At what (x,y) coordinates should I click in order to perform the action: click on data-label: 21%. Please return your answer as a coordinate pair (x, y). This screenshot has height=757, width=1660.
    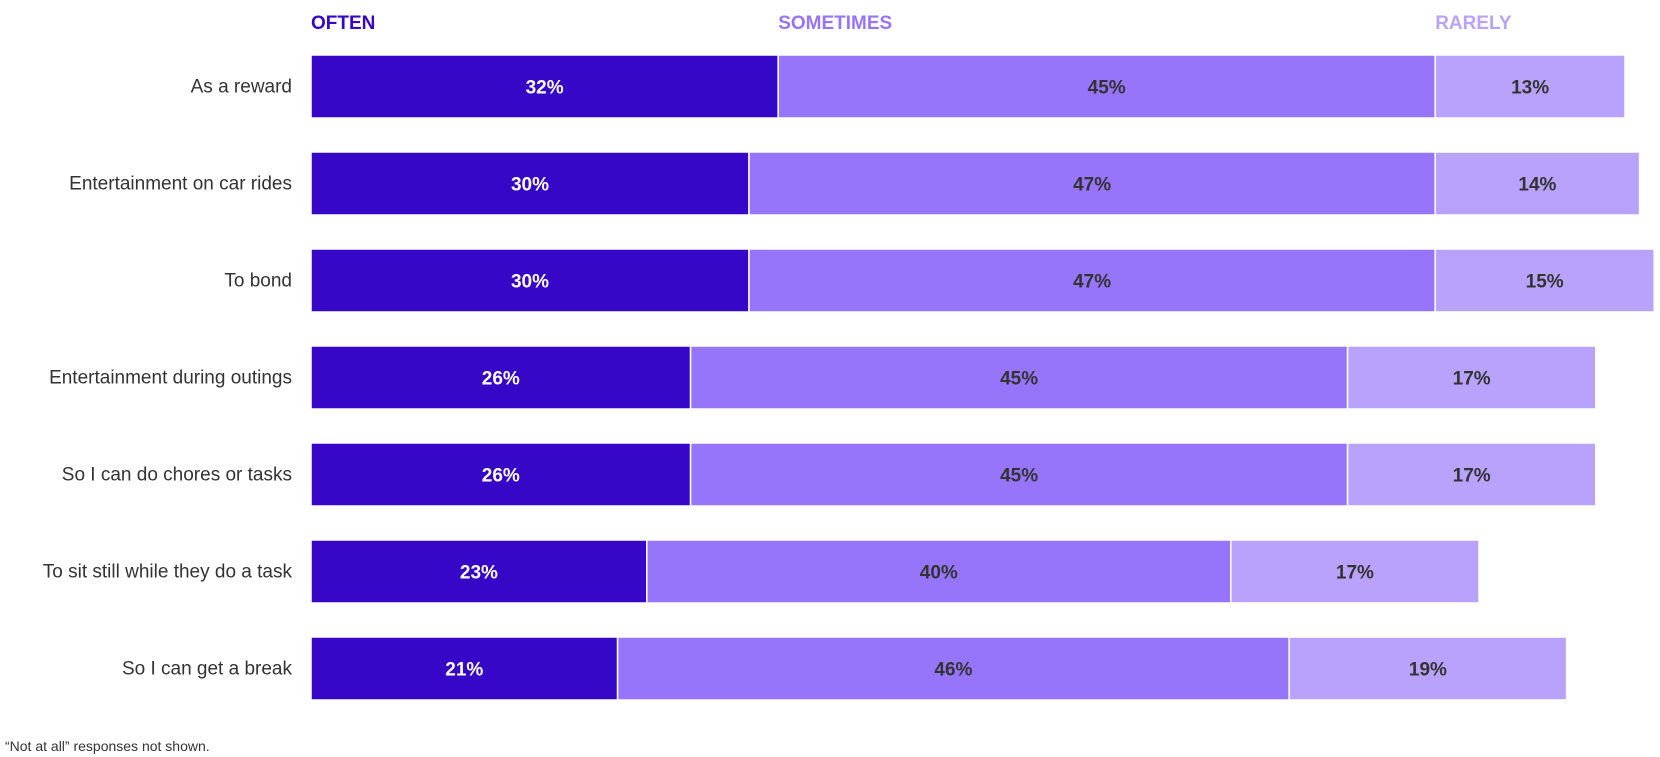
    Looking at the image, I should click on (464, 670).